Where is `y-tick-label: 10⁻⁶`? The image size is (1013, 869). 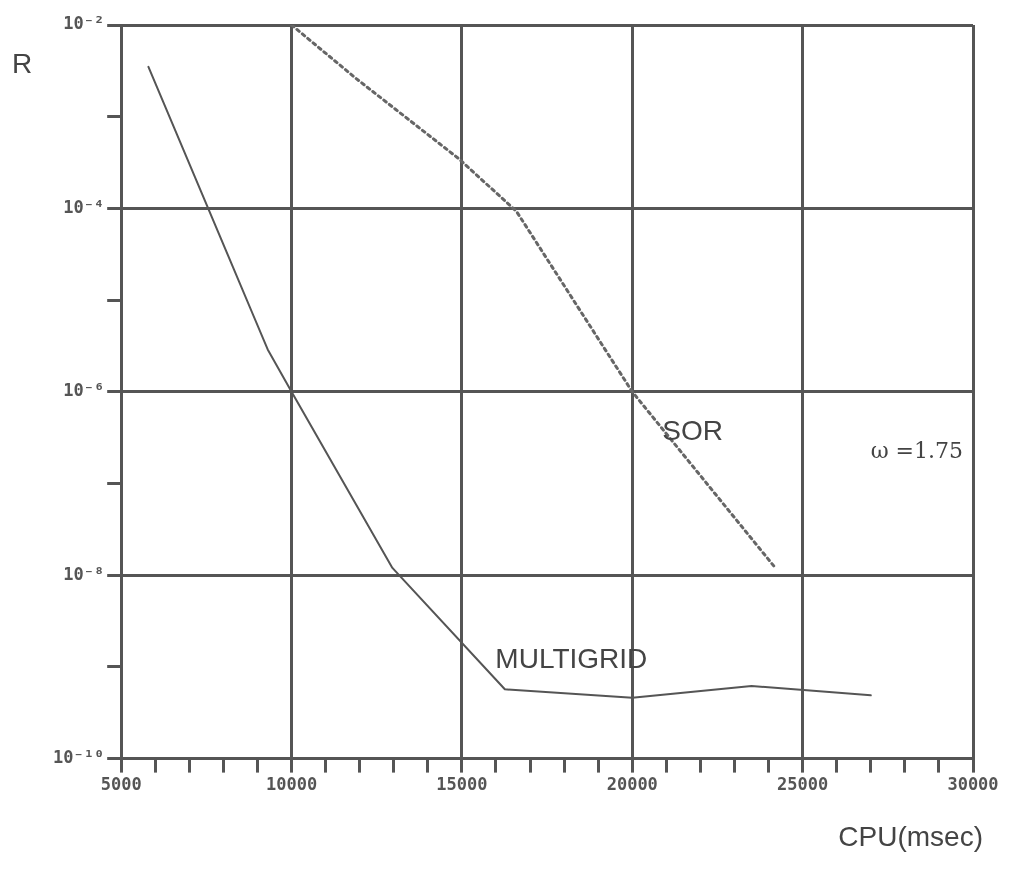
y-tick-label: 10⁻⁶ is located at coordinates (84, 390).